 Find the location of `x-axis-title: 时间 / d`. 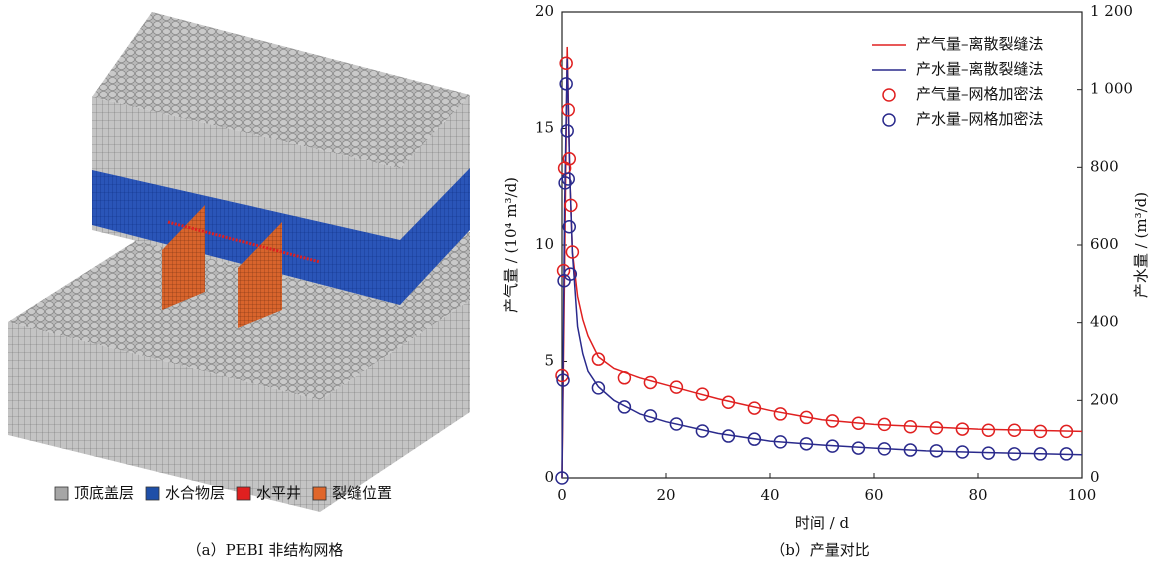

x-axis-title: 时间 / d is located at coordinates (822, 523).